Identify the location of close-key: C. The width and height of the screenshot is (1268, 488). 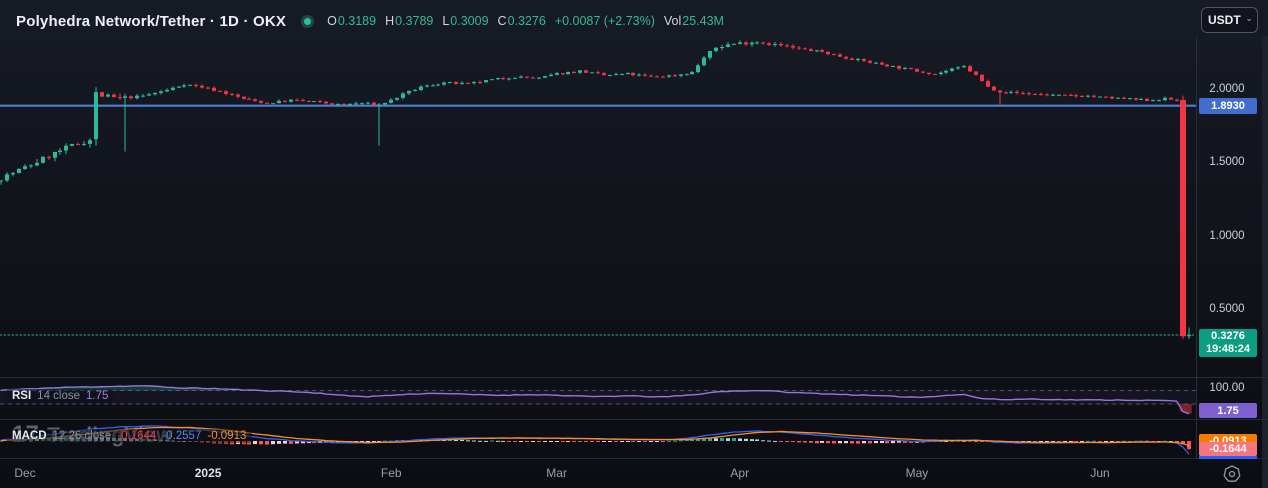
(502, 21).